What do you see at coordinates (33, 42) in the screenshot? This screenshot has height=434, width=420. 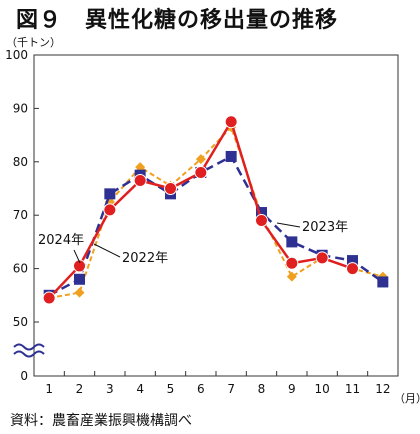 I see `y-axis-unit-label: （千トン）` at bounding box center [33, 42].